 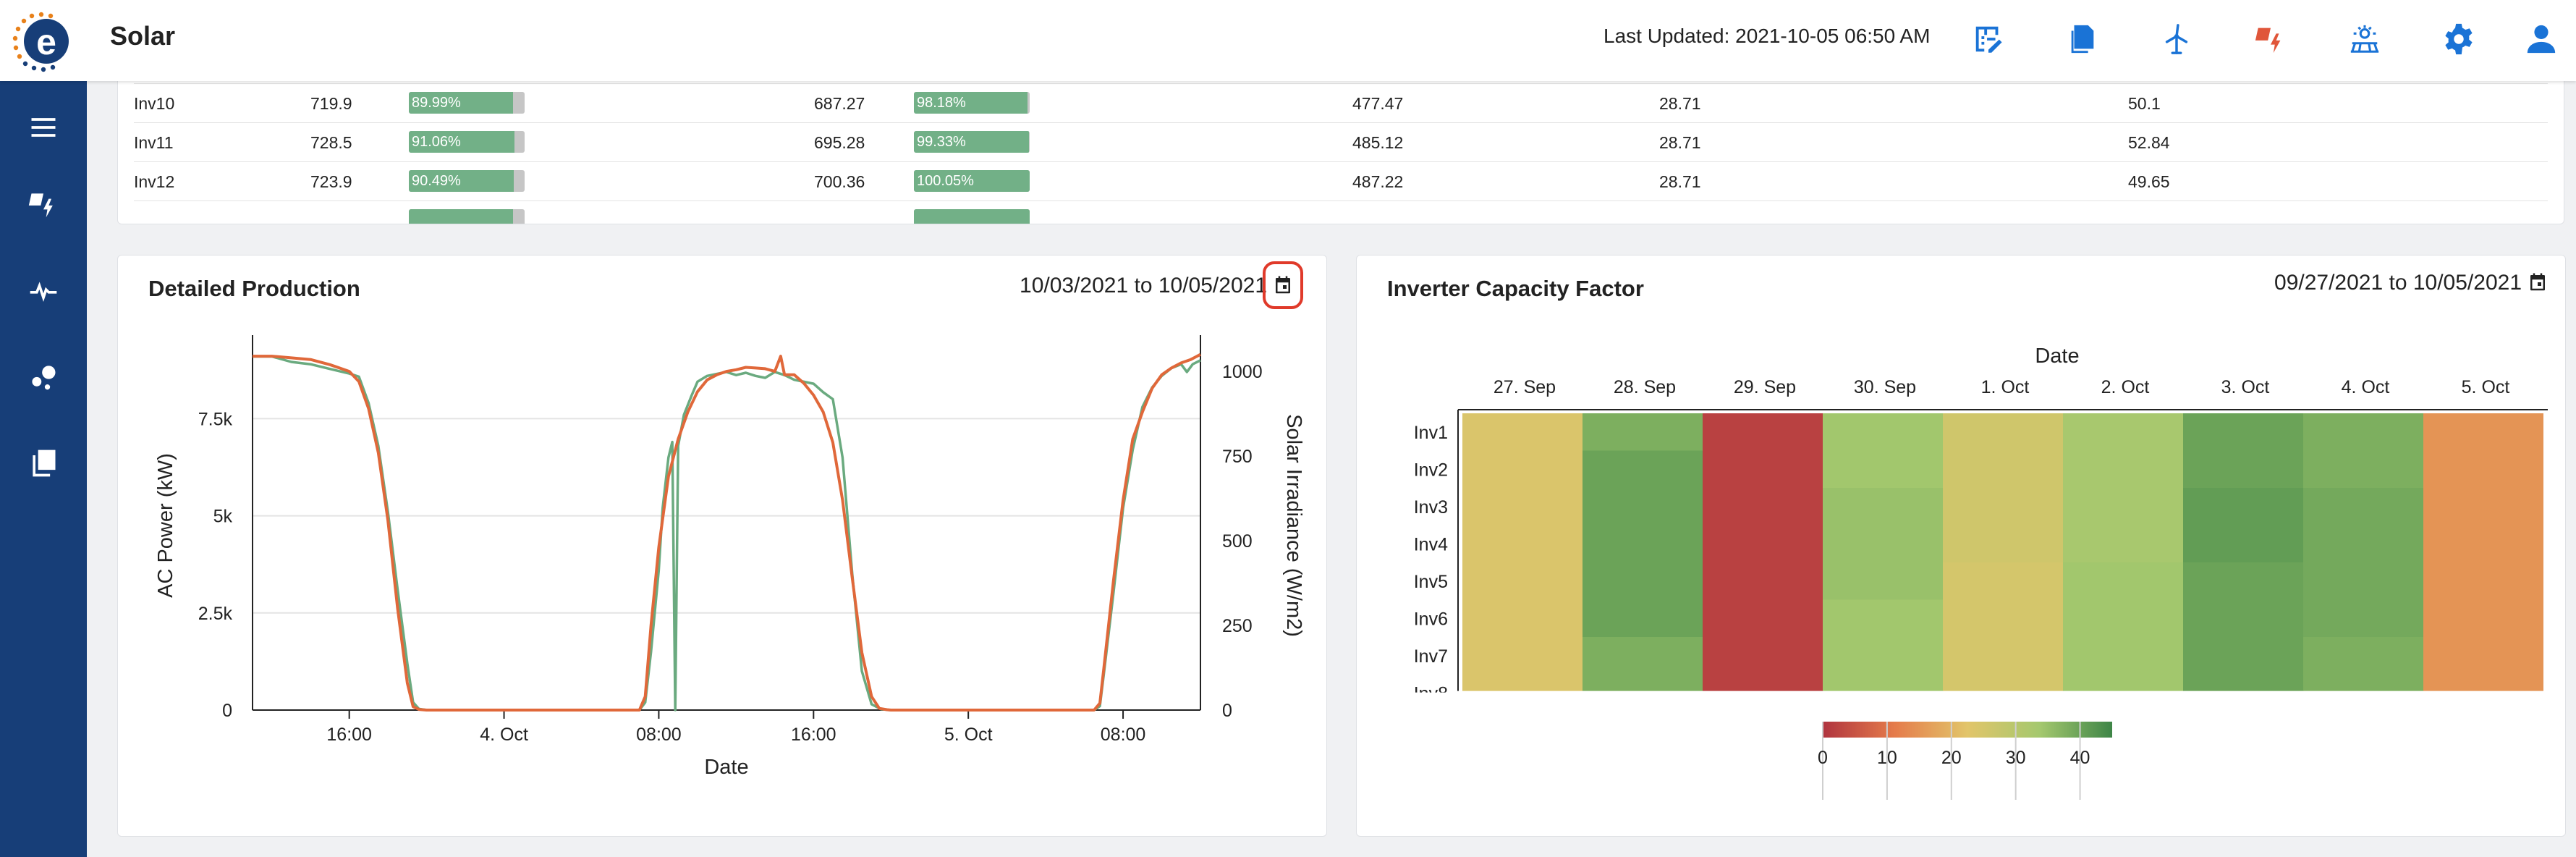 What do you see at coordinates (1341, 212) in the screenshot?
I see `table-row` at bounding box center [1341, 212].